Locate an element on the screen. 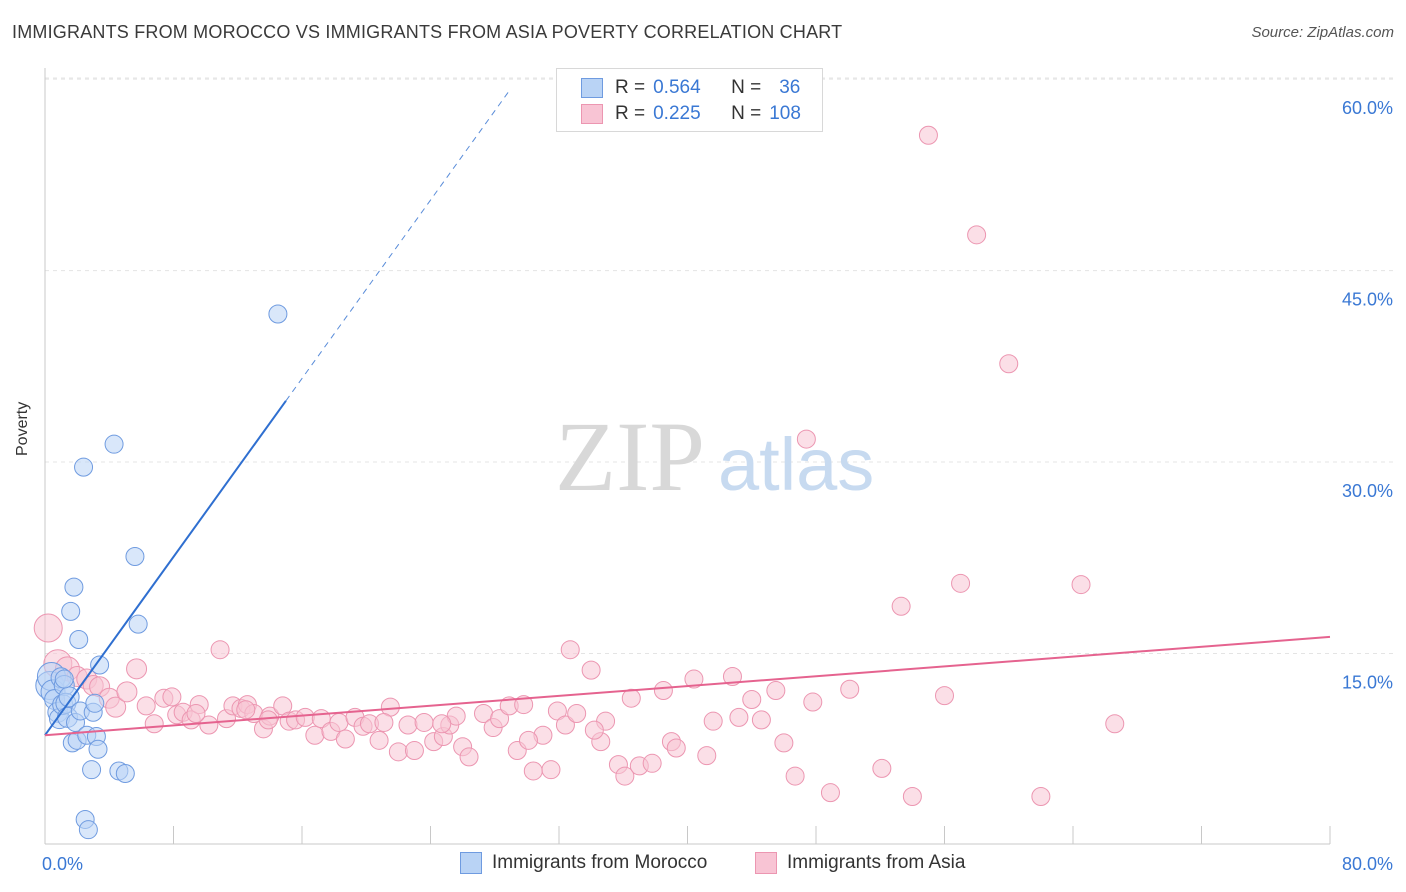  correlation-legend: R = 0.564 N = 36 R = 0.225 N = 108 is located at coordinates (689, 100).